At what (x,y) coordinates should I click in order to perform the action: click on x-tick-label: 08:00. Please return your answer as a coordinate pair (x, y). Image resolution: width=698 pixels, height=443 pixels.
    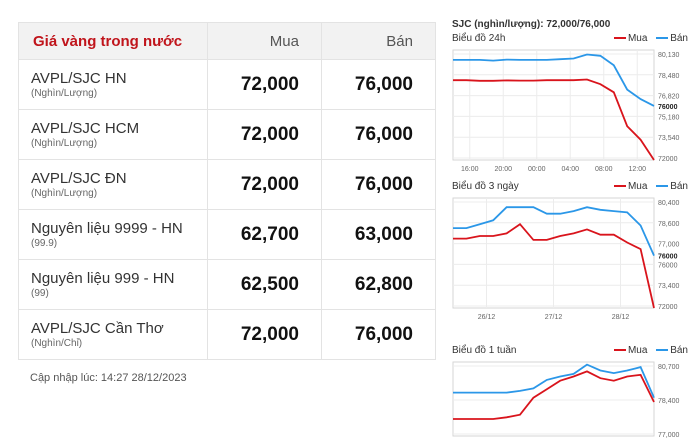
    Looking at the image, I should click on (604, 169).